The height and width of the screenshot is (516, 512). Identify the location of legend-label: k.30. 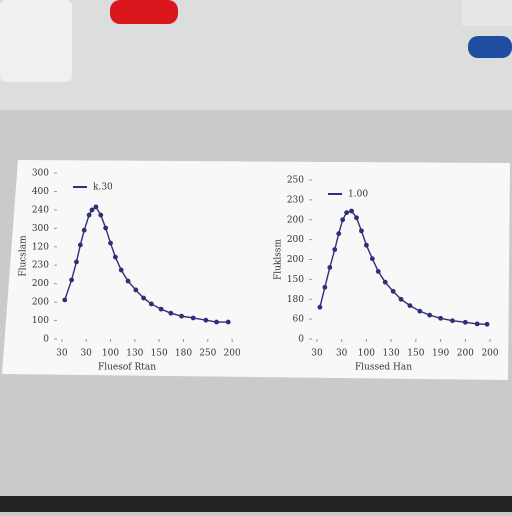
(103, 188).